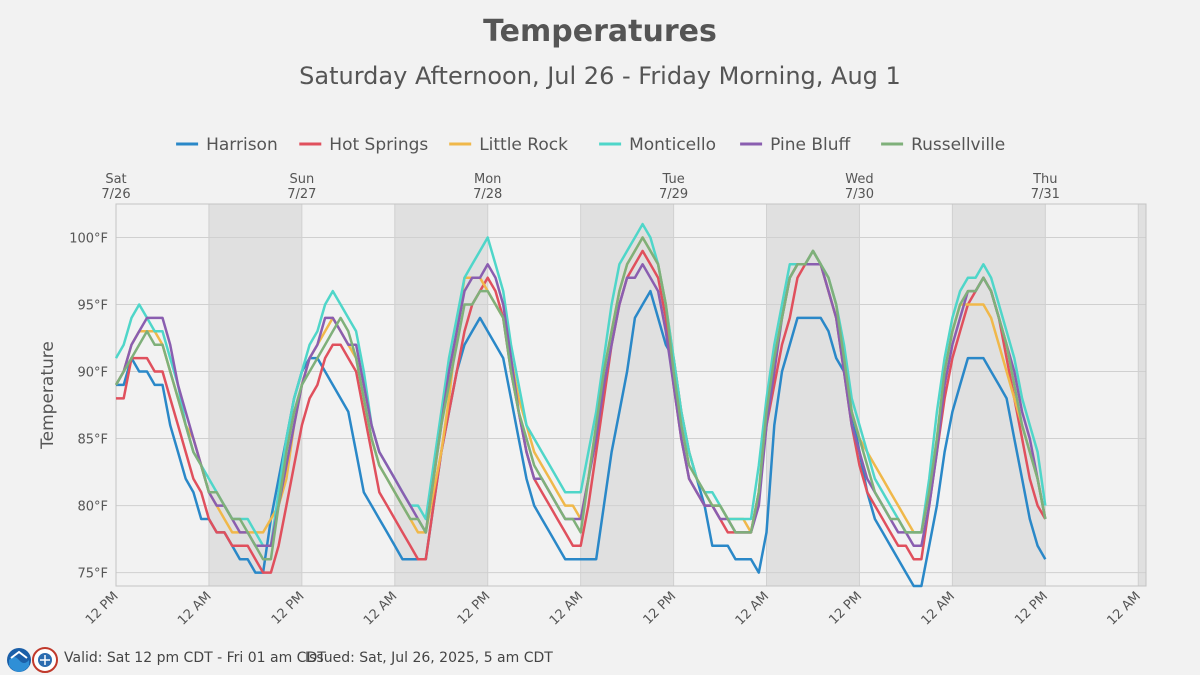 This screenshot has width=1200, height=675. Describe the element at coordinates (45, 660) in the screenshot. I see `nws-logo` at that location.